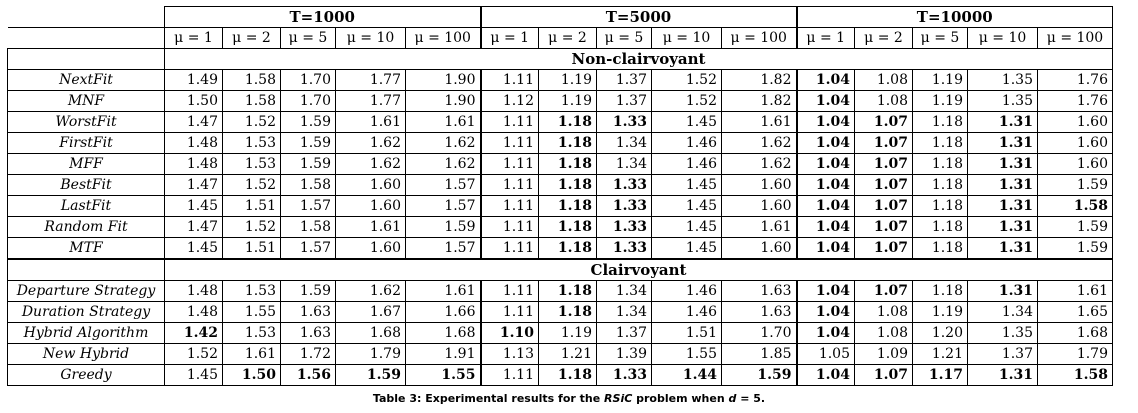 The width and height of the screenshot is (1138, 413). I want to click on value-cell: 1.90, so click(443, 80).